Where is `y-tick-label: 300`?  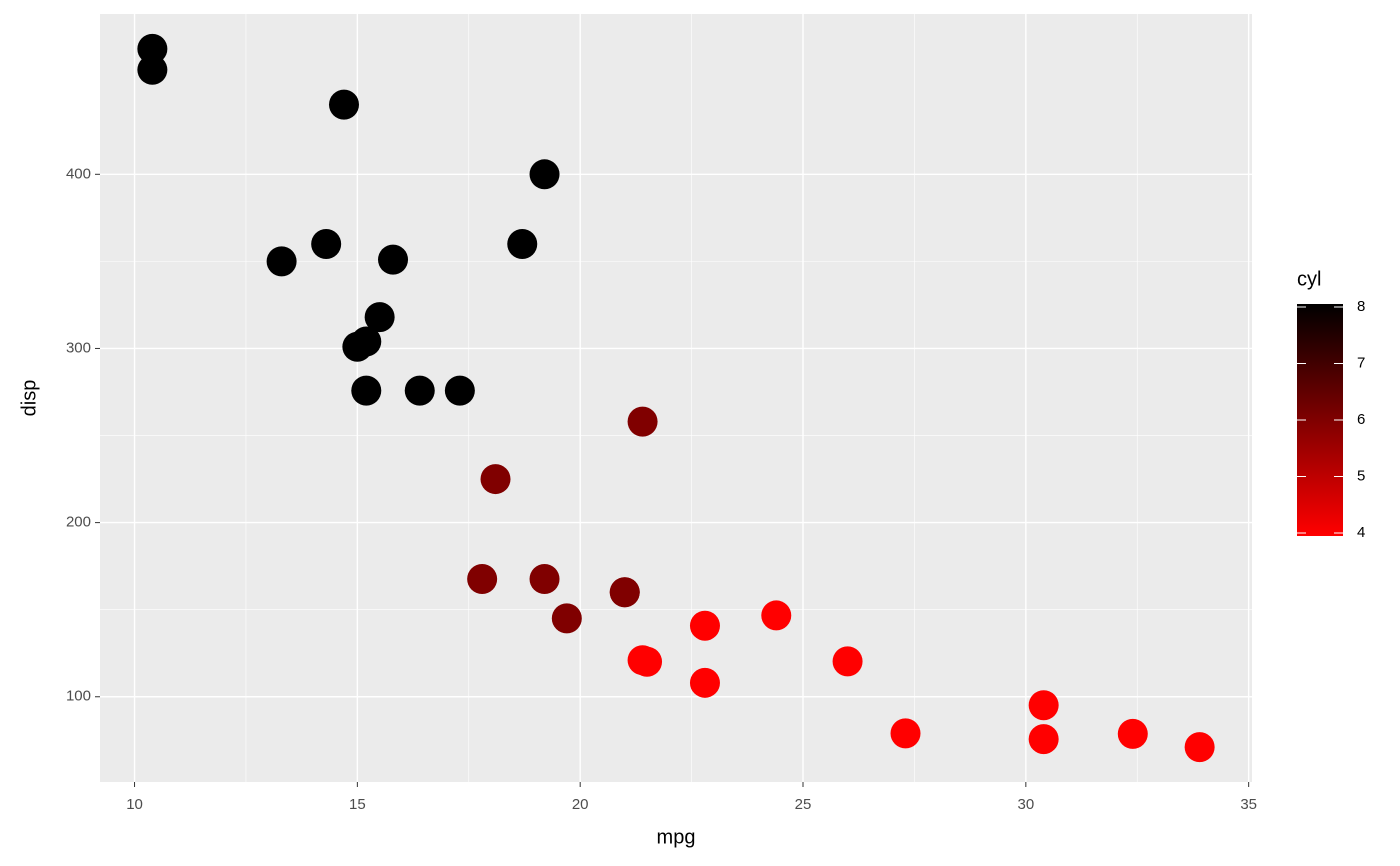 y-tick-label: 300 is located at coordinates (78, 347).